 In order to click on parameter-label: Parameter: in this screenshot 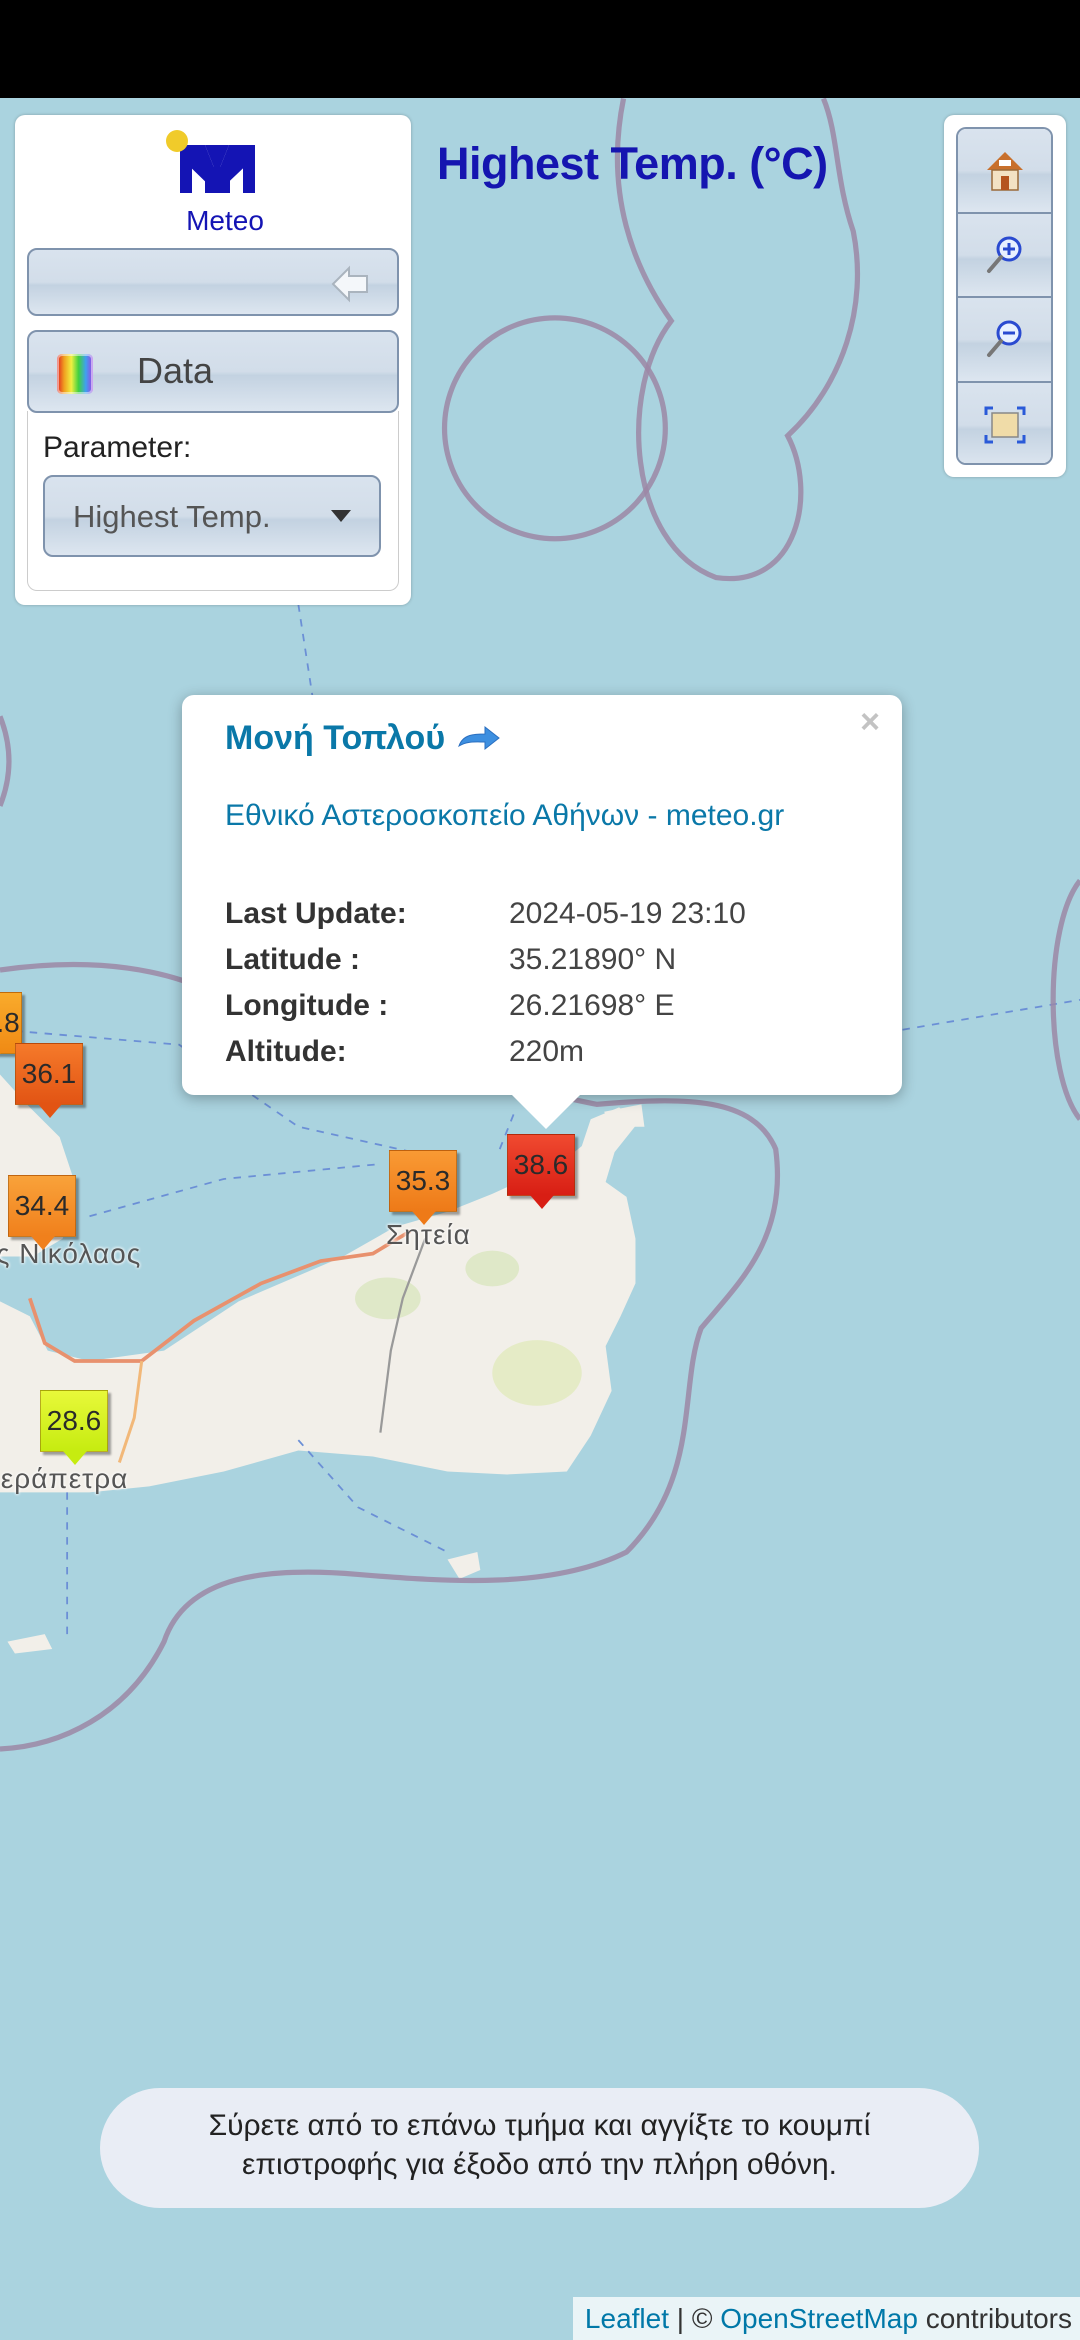, I will do `click(117, 447)`.